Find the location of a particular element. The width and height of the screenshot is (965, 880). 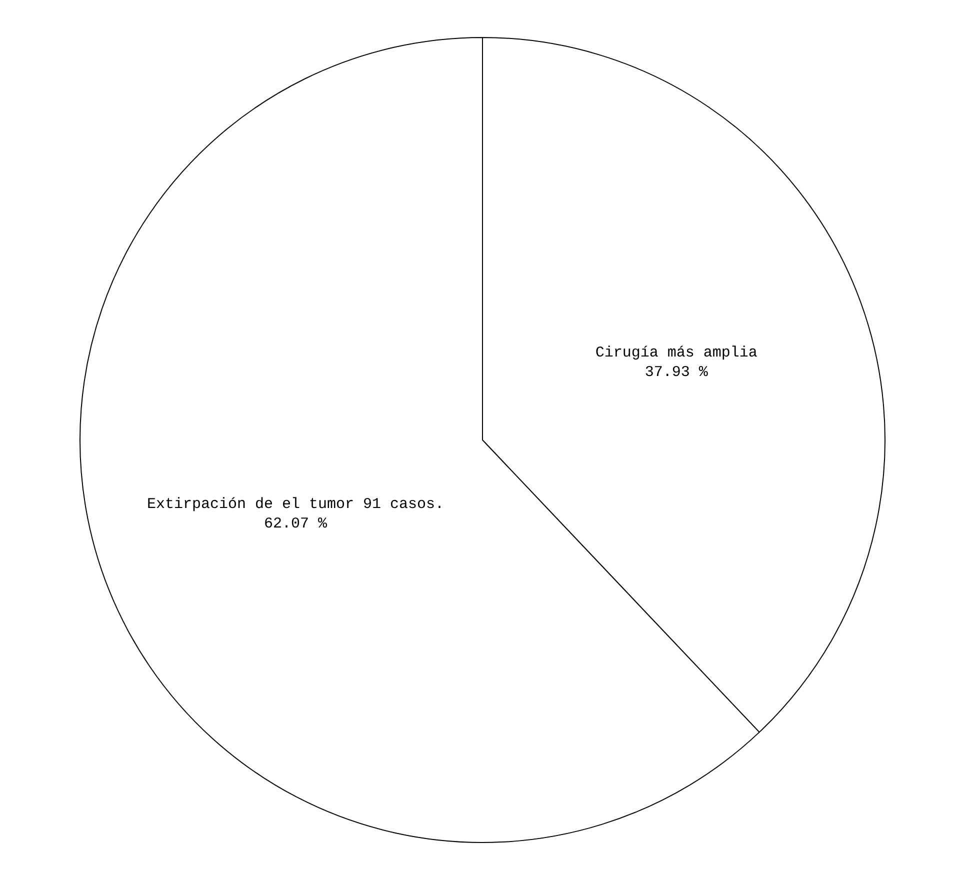

slice-label: Cirugía más amplia is located at coordinates (676, 353).